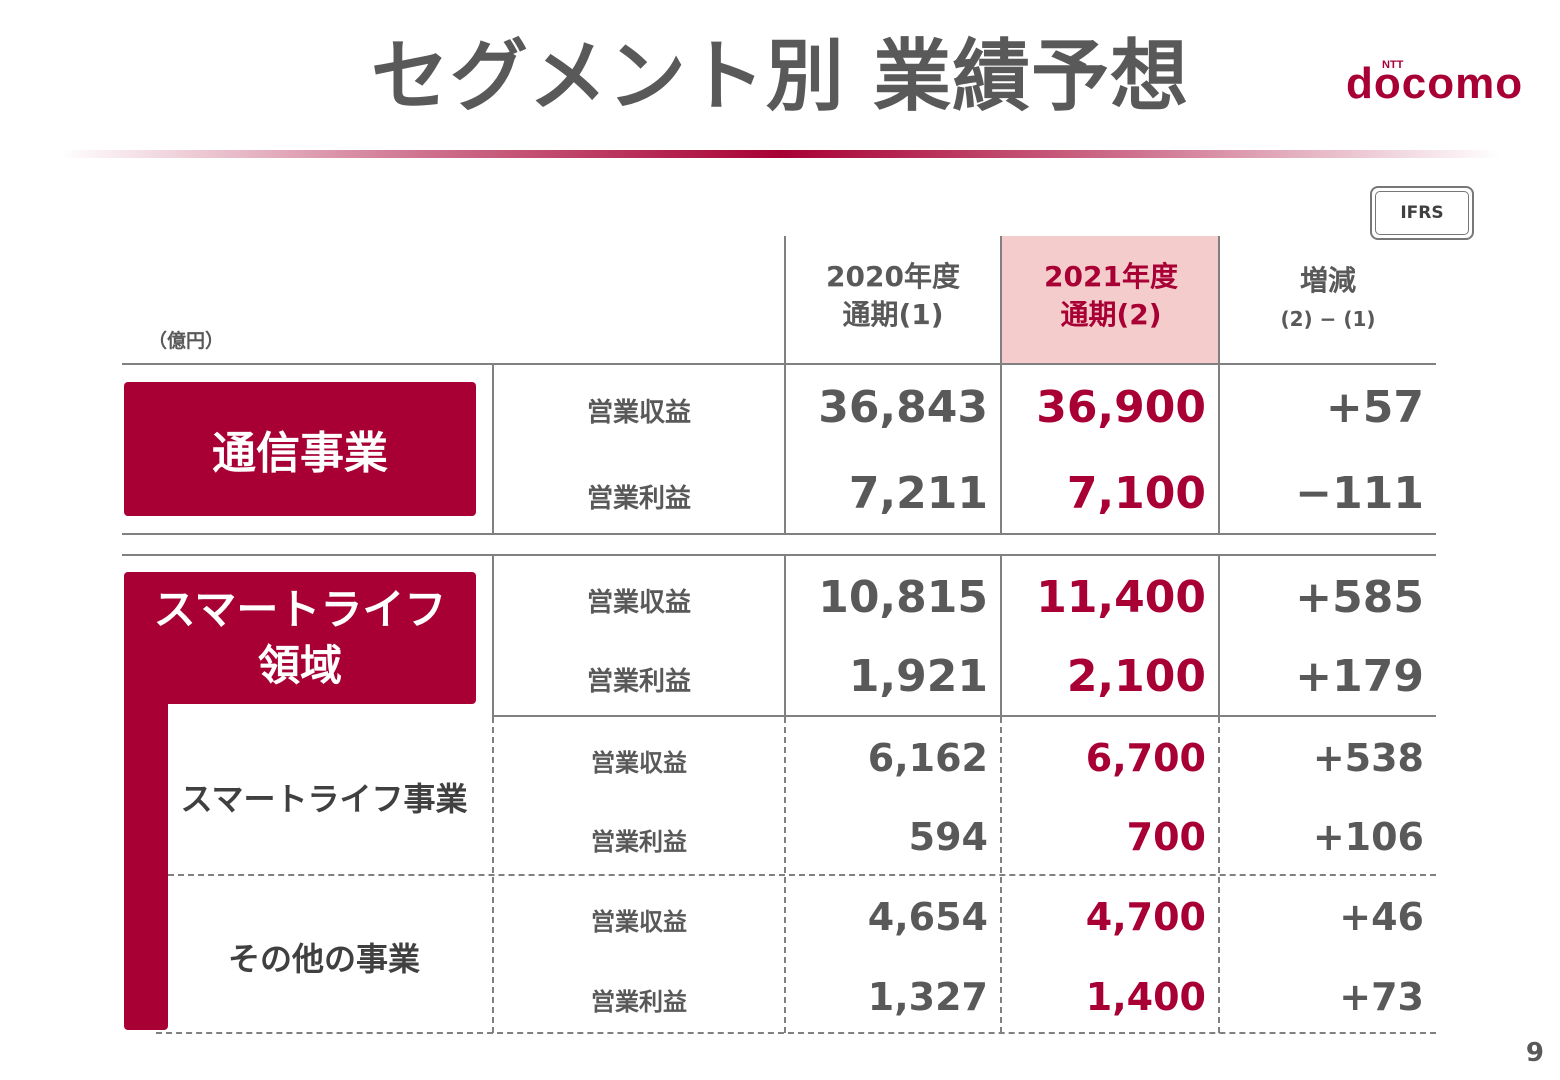  Describe the element at coordinates (299, 665) in the screenshot. I see `segment-smartlife-label-2: 領域` at that location.